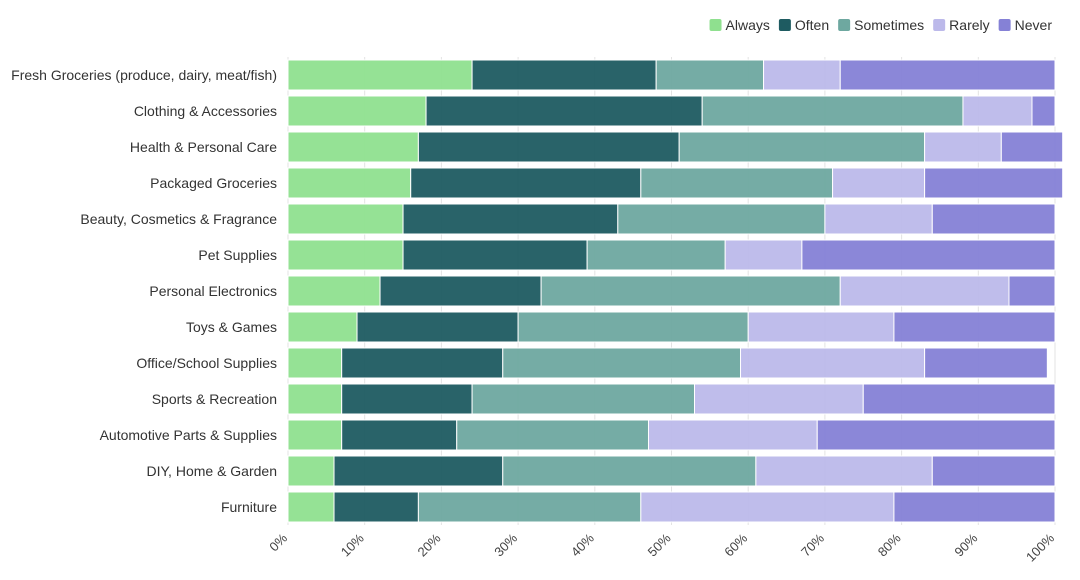  What do you see at coordinates (203, 147) in the screenshot?
I see `category-label: Health & Personal Care` at bounding box center [203, 147].